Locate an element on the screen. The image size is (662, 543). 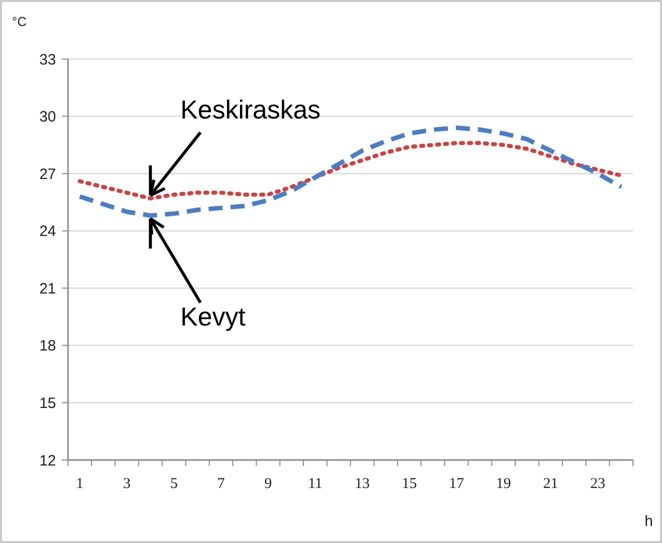
text: Kevyt is located at coordinates (213, 317).